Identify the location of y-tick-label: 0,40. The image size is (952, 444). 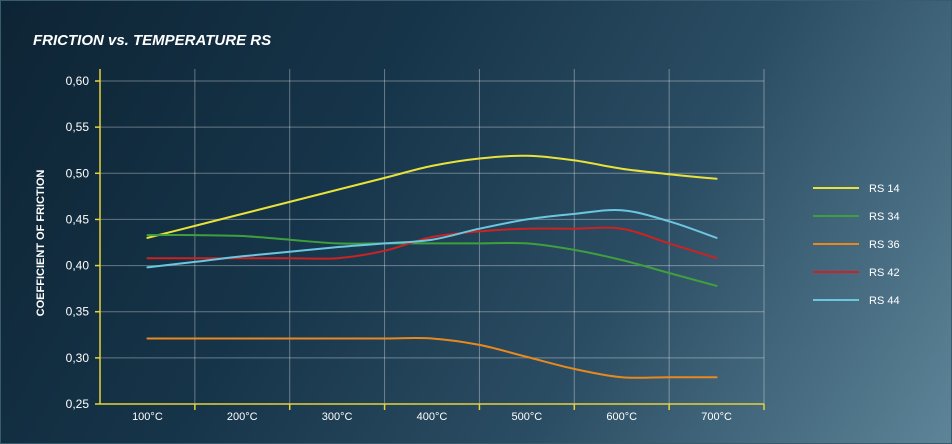
(78, 266).